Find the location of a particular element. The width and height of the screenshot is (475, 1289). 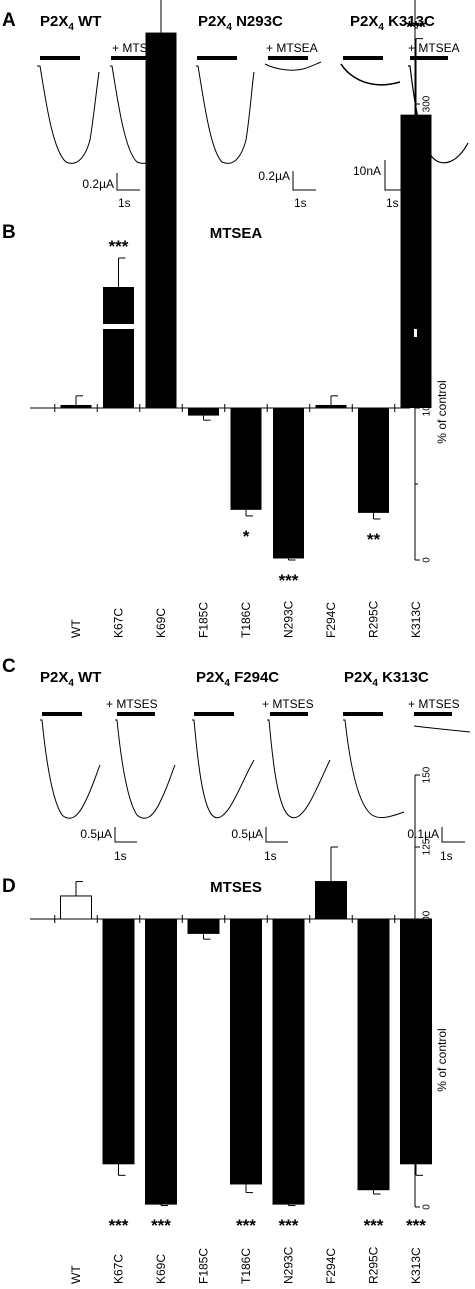

y-tick-label: 100 is located at coordinates (427, 918).